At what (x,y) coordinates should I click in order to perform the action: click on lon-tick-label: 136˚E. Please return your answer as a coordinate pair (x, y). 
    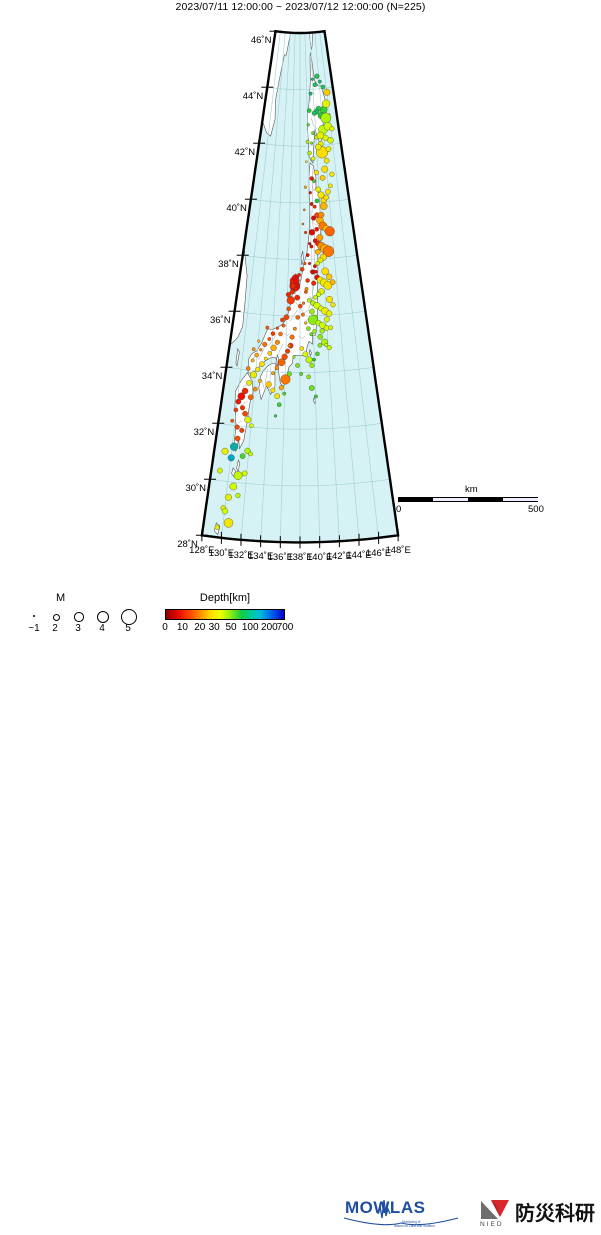
    Looking at the image, I should click on (280, 558).